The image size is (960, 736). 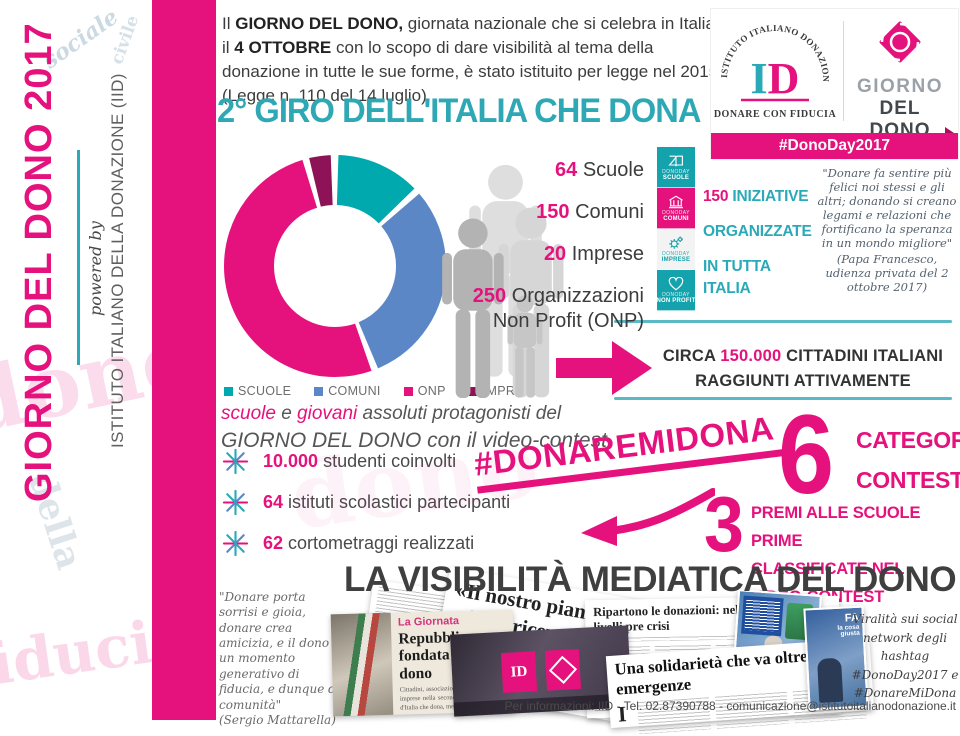 I want to click on initiatives-line: ORGANIZZATE, so click(x=757, y=231).